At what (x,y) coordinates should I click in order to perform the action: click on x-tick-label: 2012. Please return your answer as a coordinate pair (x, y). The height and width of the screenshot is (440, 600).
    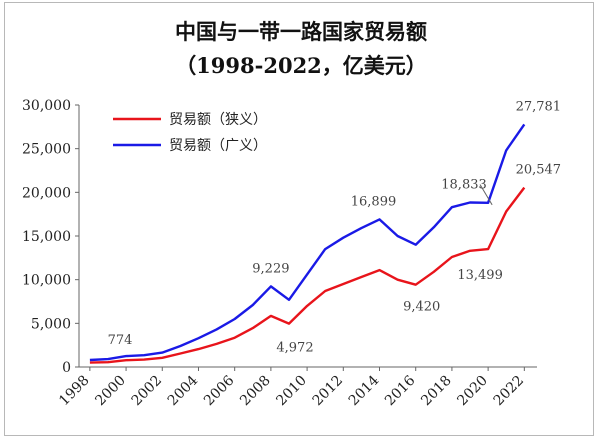
    Looking at the image, I should click on (328, 391).